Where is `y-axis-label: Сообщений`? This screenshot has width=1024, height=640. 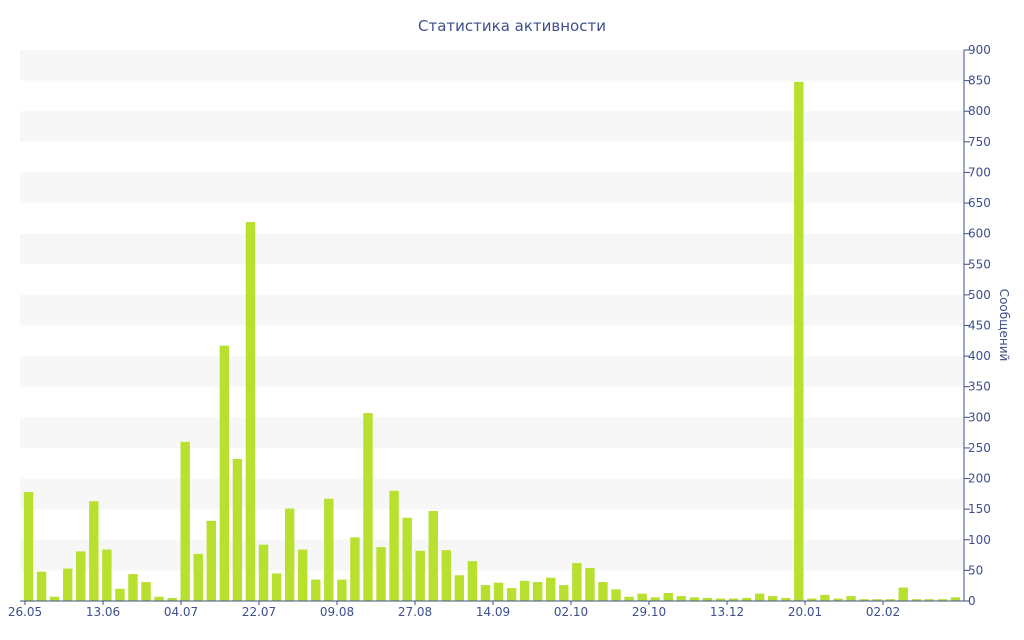 y-axis-label: Сообщений is located at coordinates (1004, 325).